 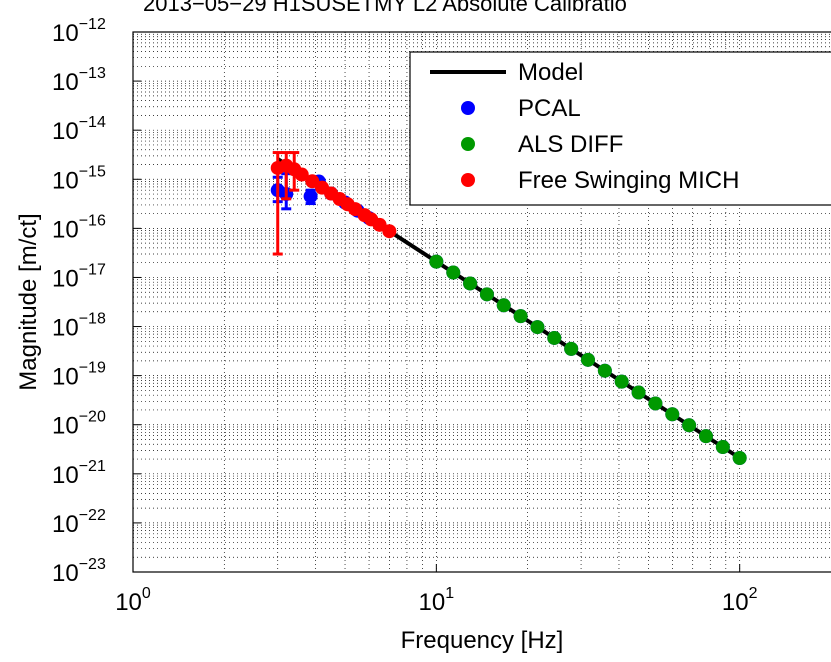 I want to click on y-tick-label: 10−20, so click(x=79, y=424).